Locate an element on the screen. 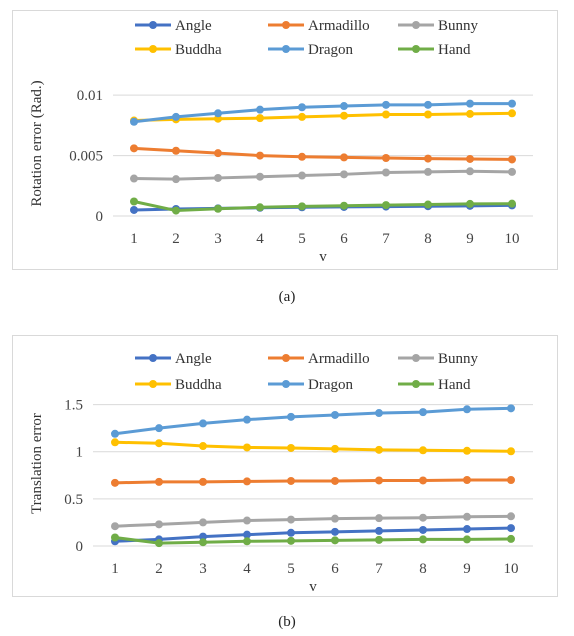 This screenshot has height=636, width=574. y-tick-label: 0.005 is located at coordinates (86, 157).